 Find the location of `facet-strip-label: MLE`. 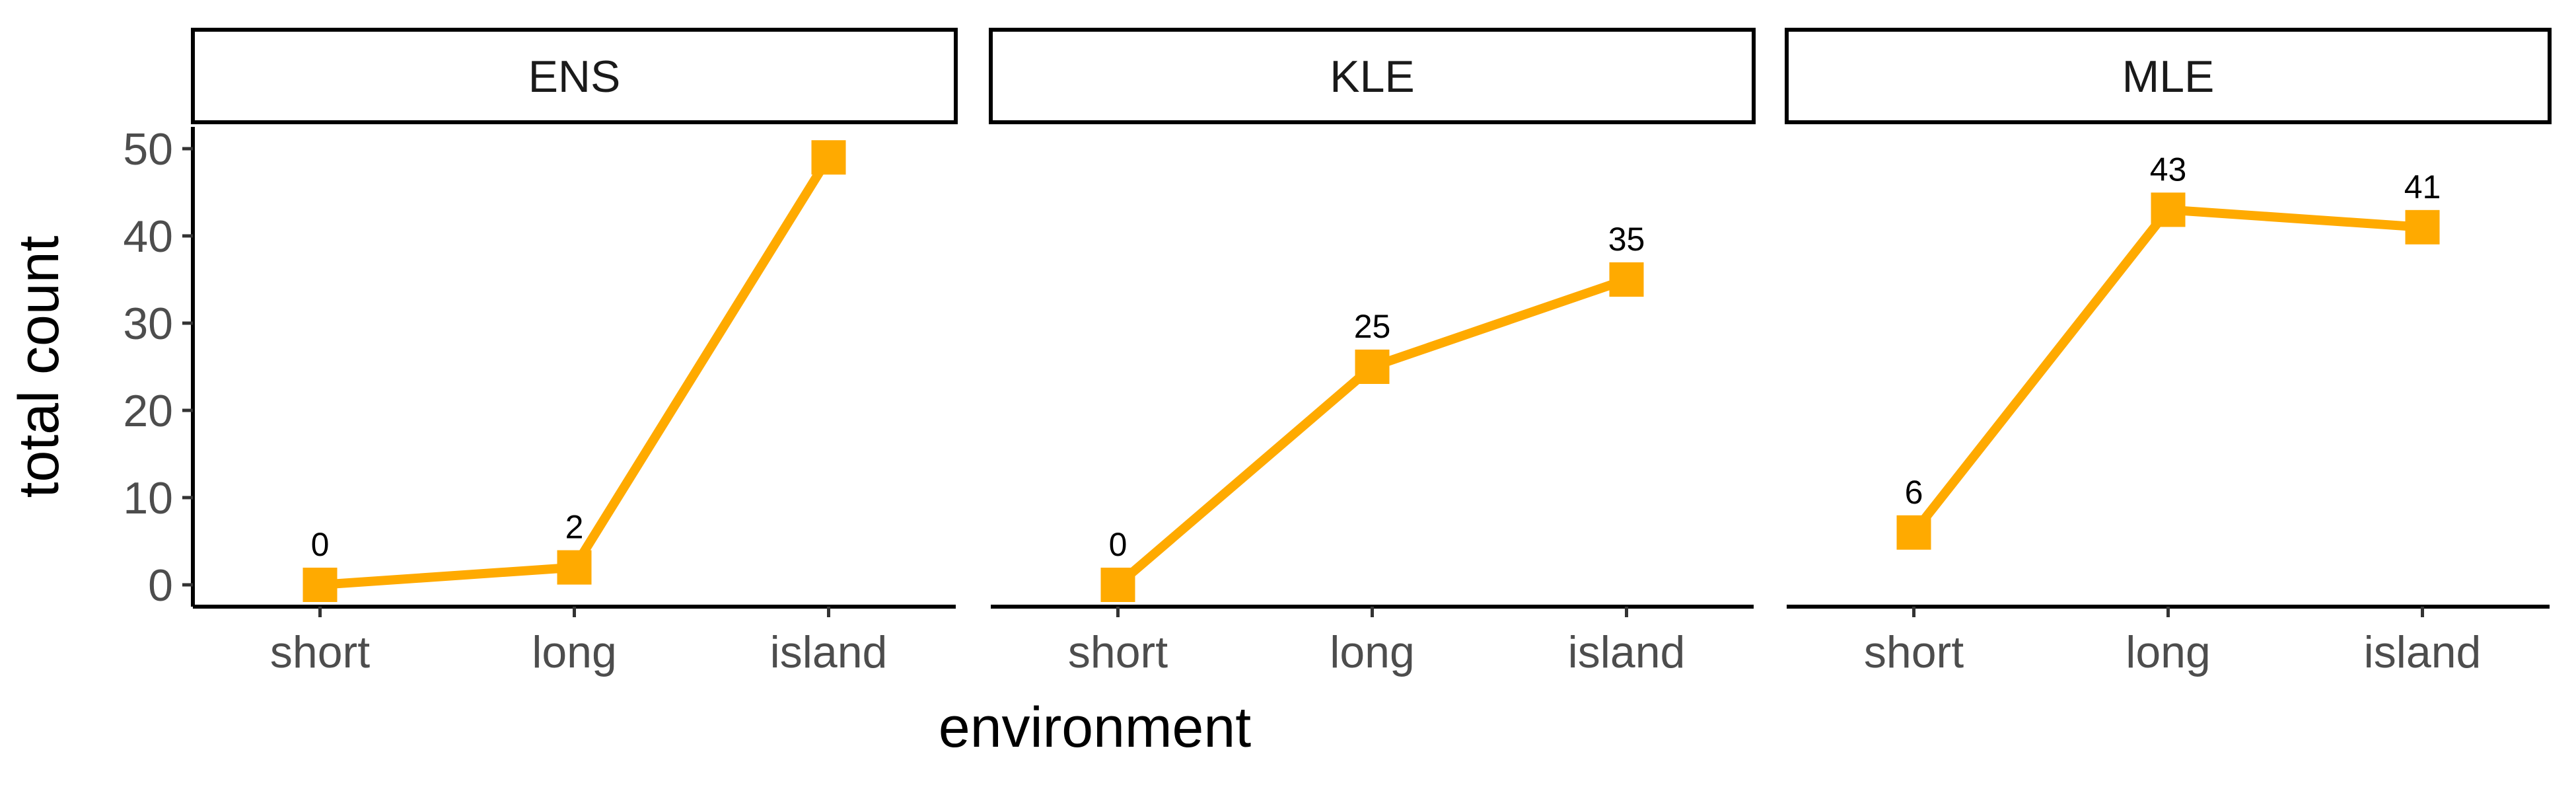

facet-strip-label: MLE is located at coordinates (2168, 77).